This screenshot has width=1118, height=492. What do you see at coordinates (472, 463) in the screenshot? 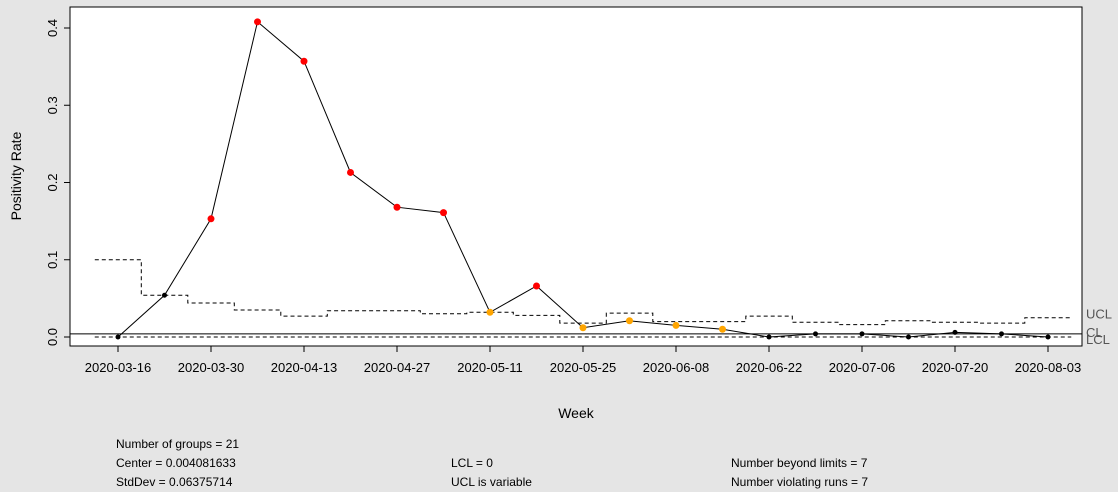
I see `stat-lcl: LCL = 0` at bounding box center [472, 463].